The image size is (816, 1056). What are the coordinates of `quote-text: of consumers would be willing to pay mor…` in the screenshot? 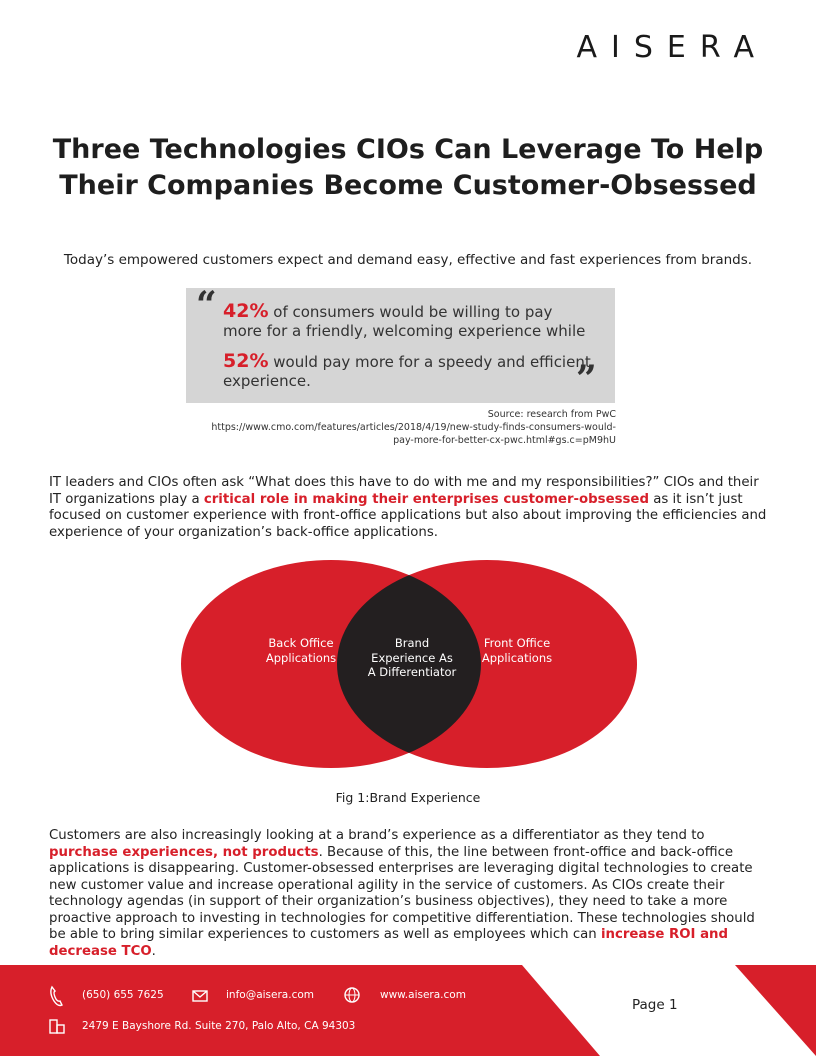 It's located at (404, 321).